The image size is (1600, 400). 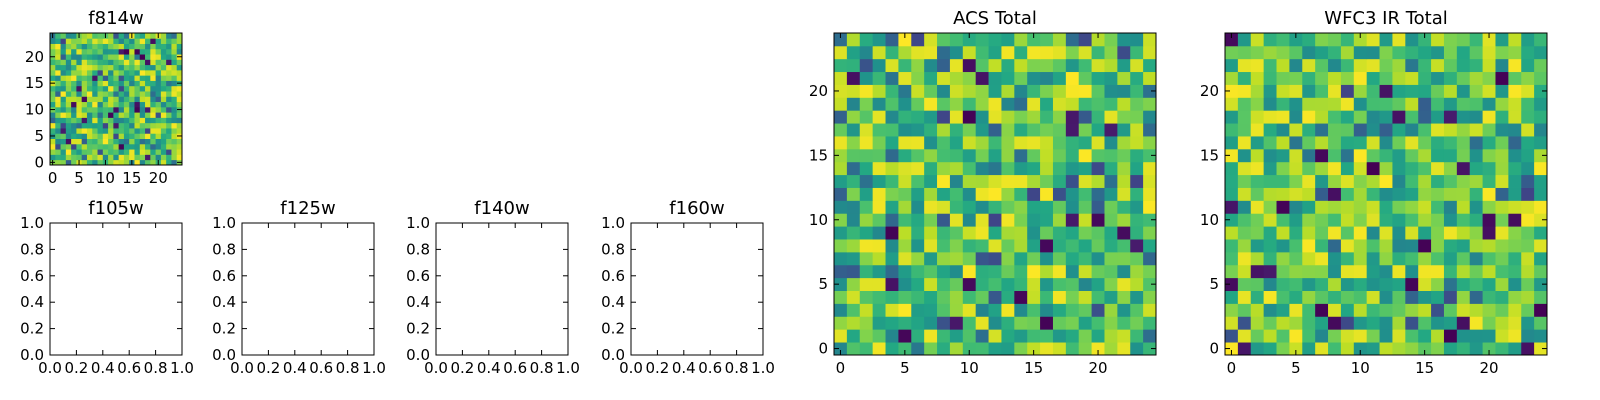 I want to click on x-tick-label: 1.0, so click(x=568, y=368).